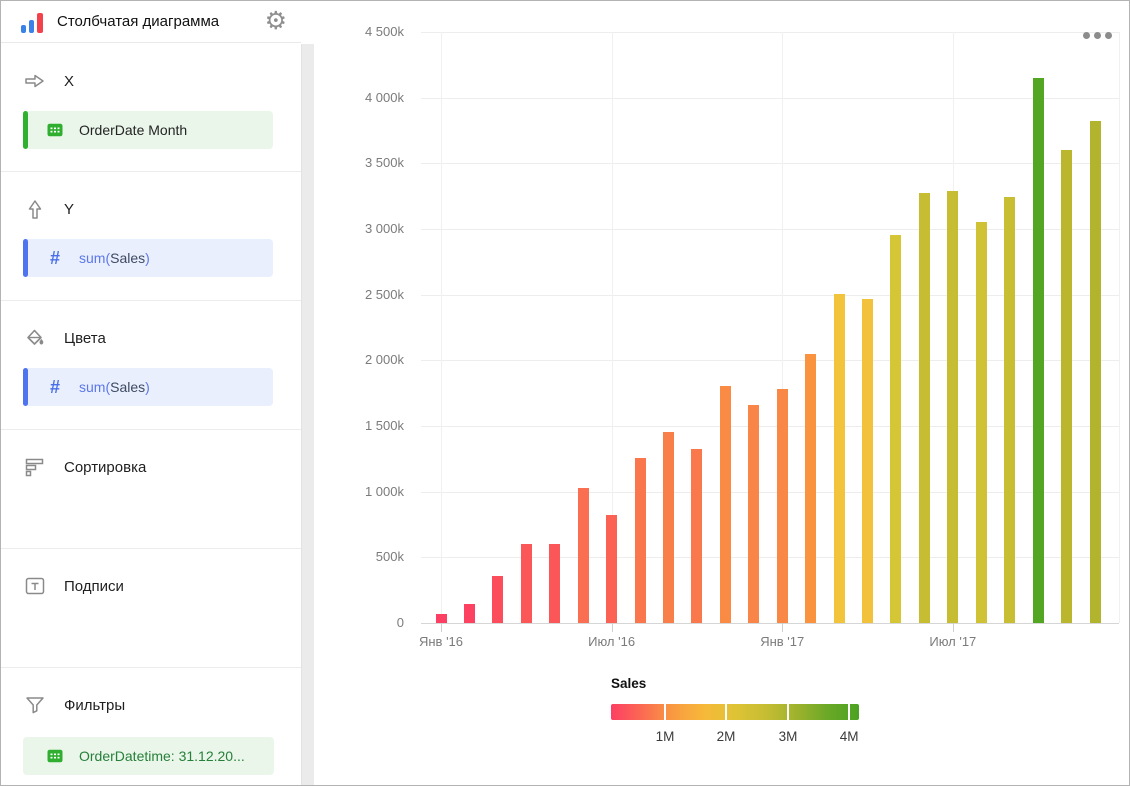 The image size is (1130, 786). I want to click on y-axis-label: 3 500k, so click(384, 163).